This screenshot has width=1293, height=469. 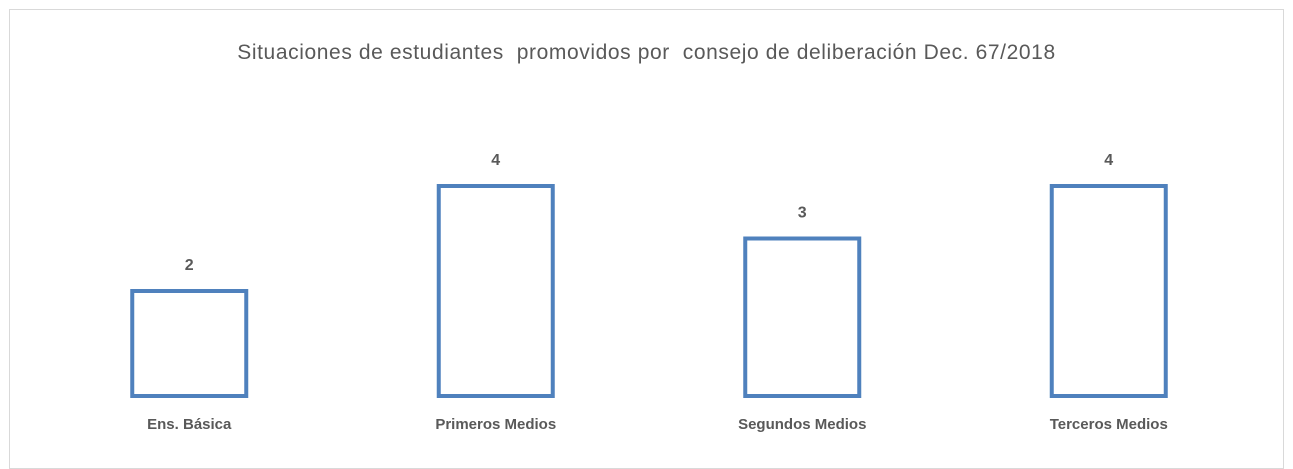 What do you see at coordinates (802, 213) in the screenshot?
I see `data-label: 3` at bounding box center [802, 213].